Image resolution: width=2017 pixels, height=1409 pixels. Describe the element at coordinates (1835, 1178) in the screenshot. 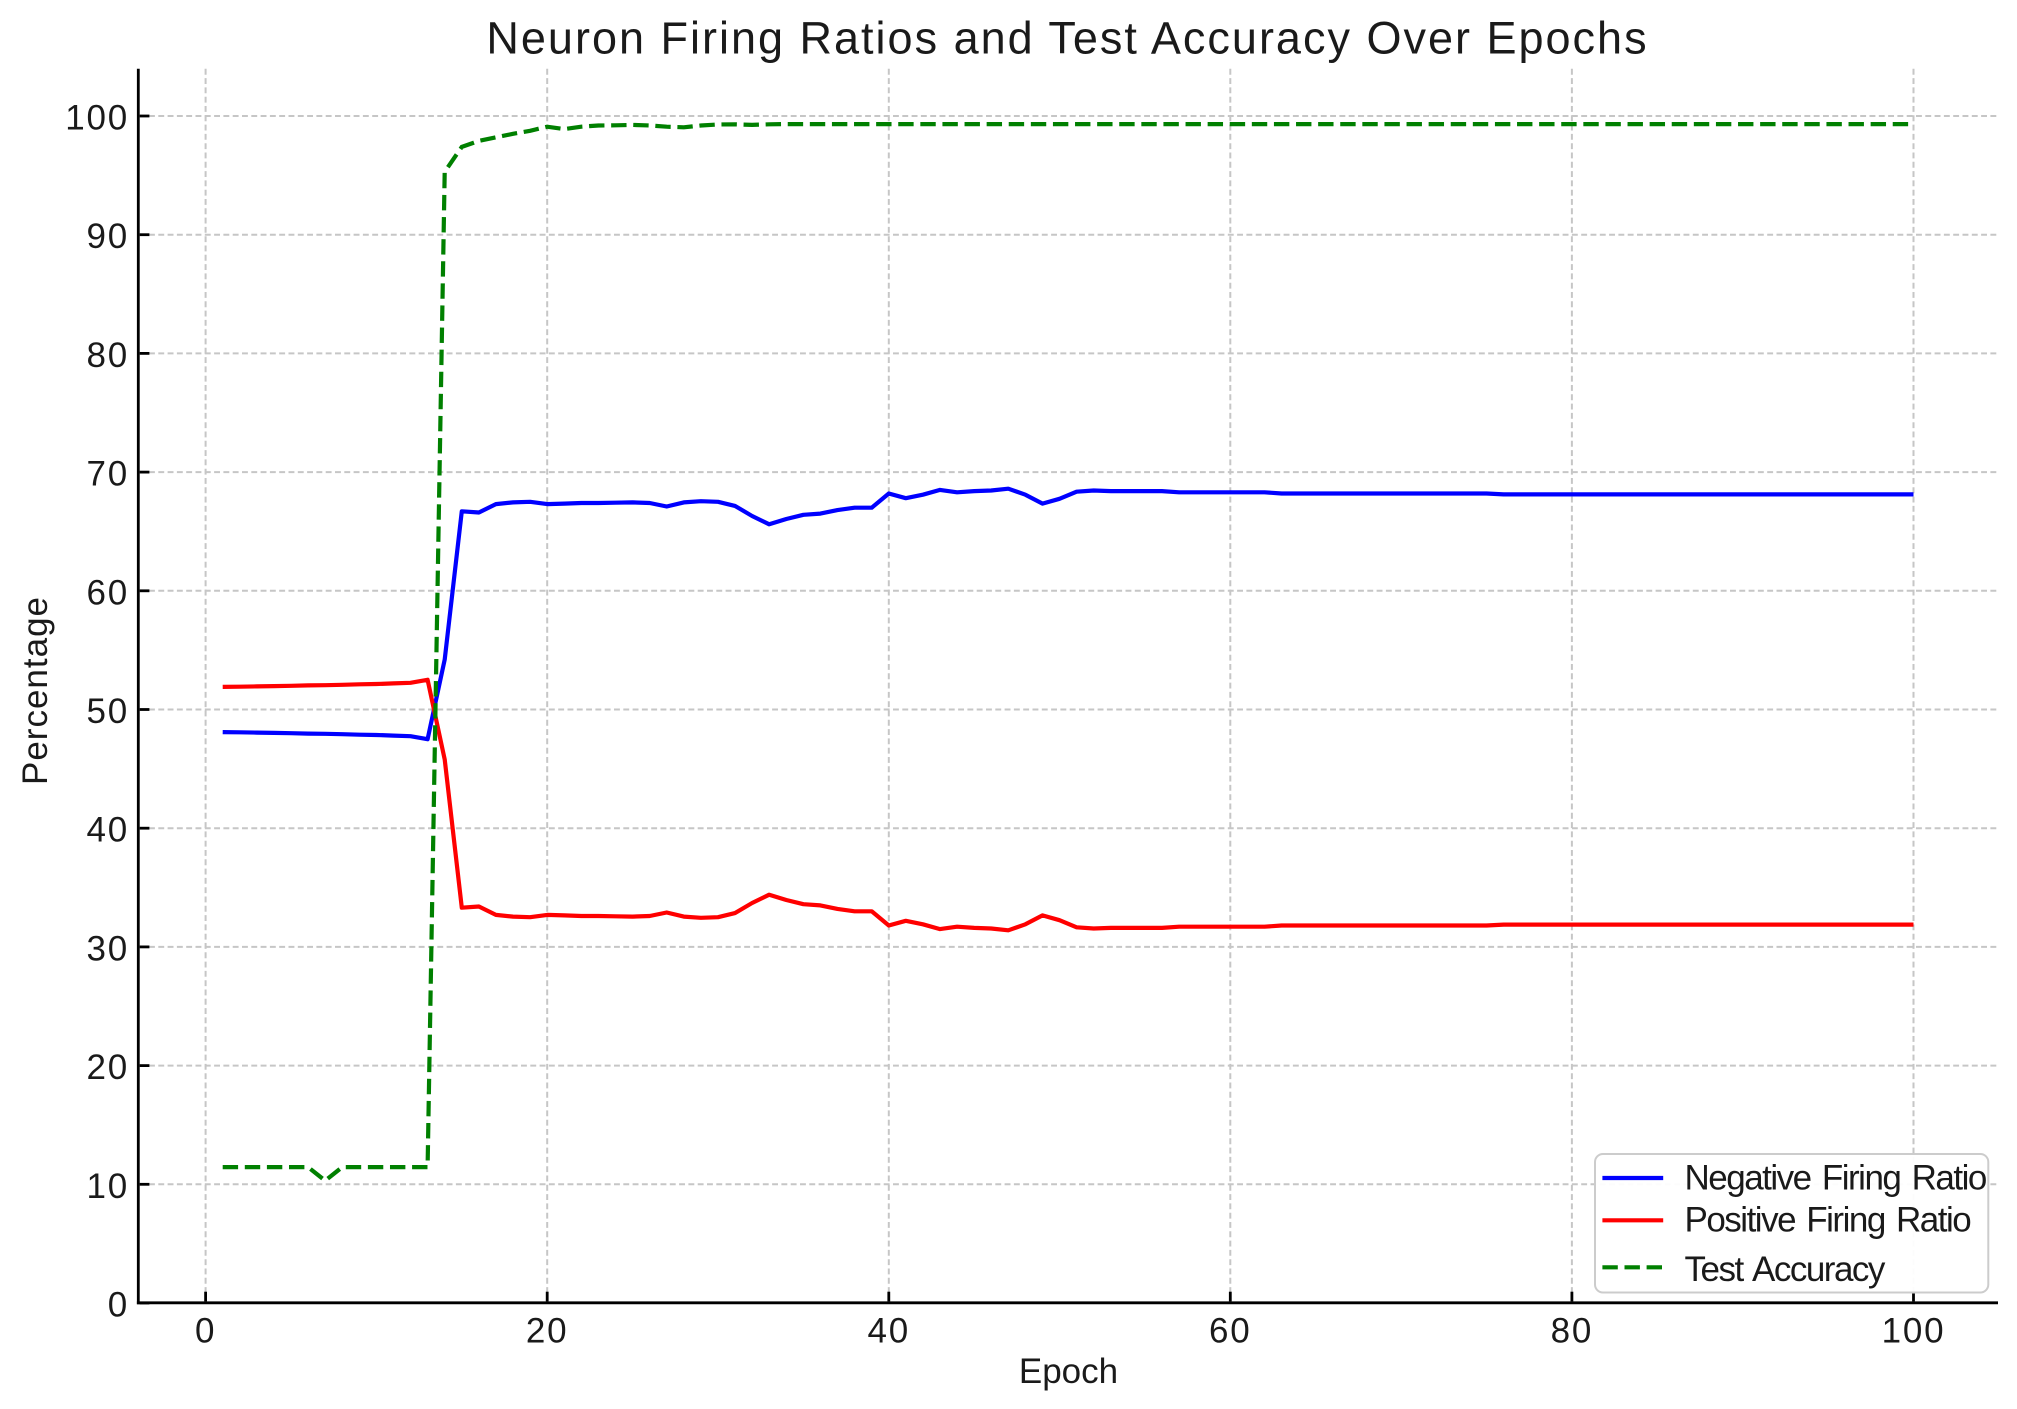

I see `svg-text: Negative Firing Ratio` at that location.